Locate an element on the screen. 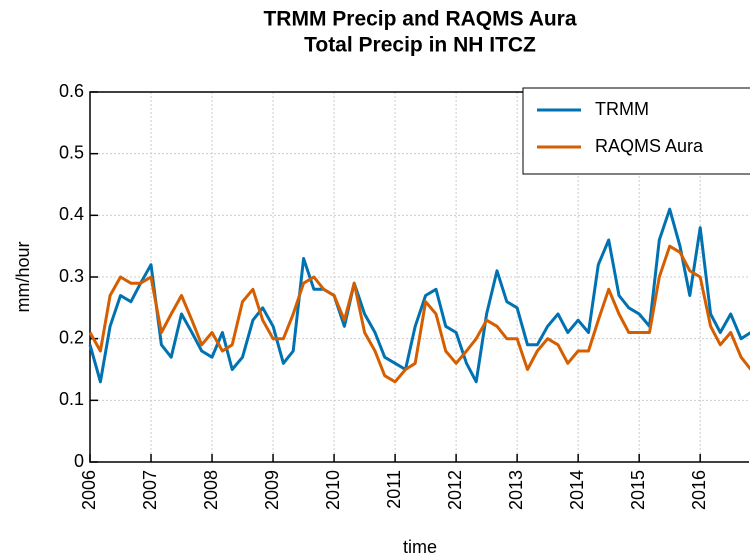  legend-label: TRMM is located at coordinates (622, 109).